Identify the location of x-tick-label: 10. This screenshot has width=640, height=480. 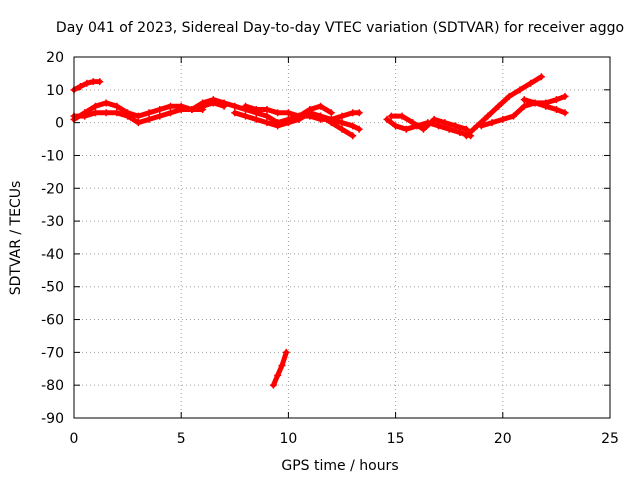
(288, 439).